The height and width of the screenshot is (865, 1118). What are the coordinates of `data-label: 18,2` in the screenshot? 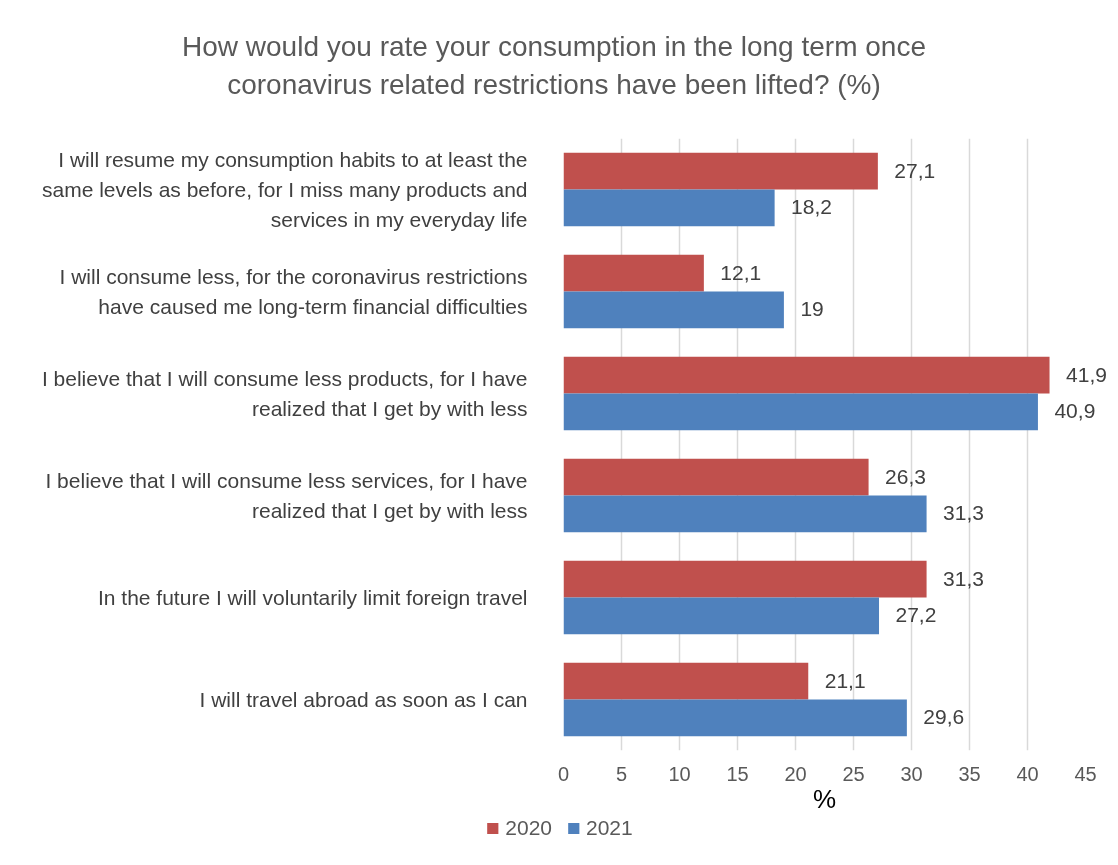 It's located at (811, 207).